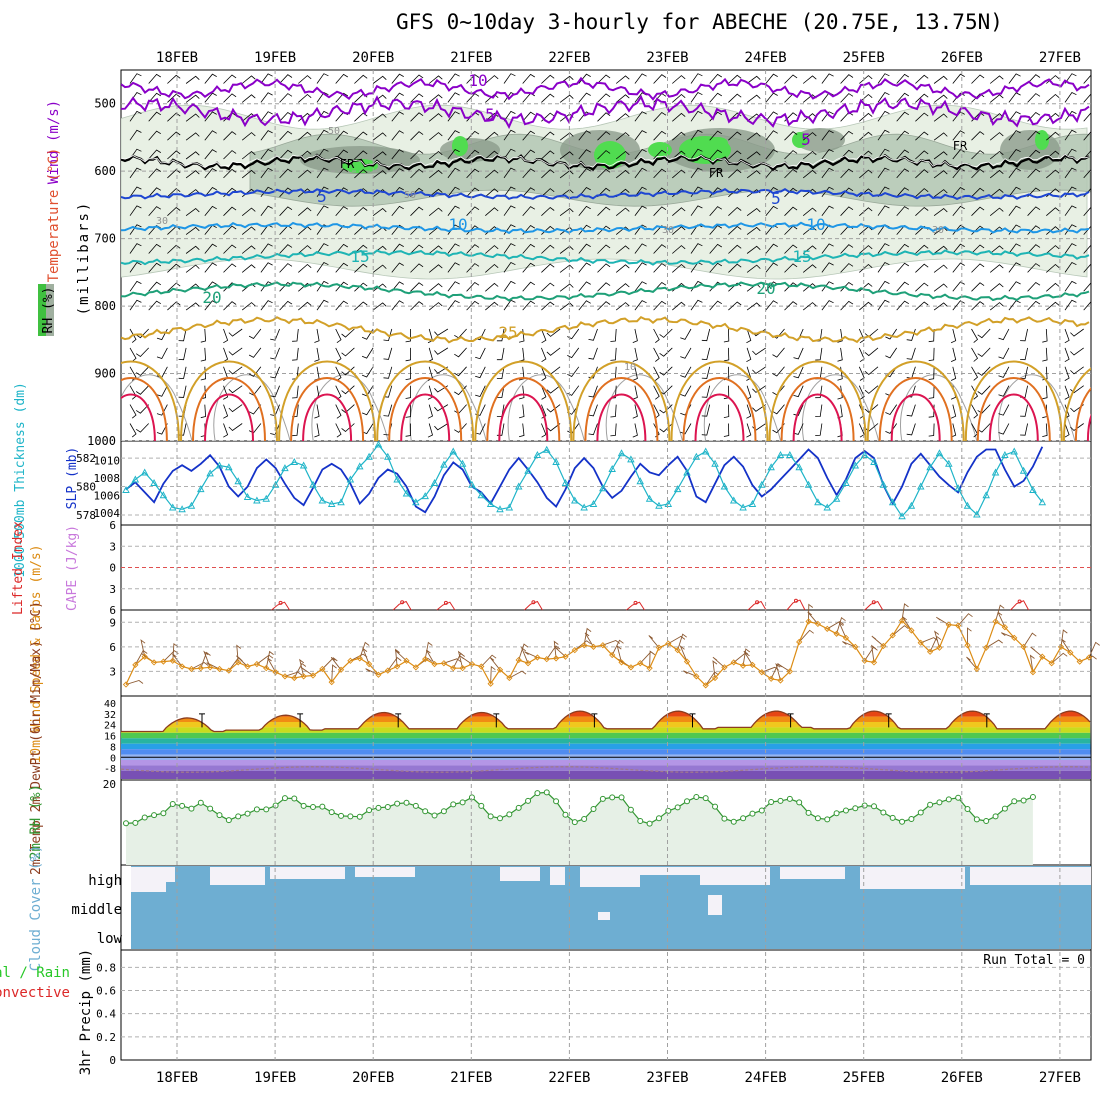 The height and width of the screenshot is (1100, 1100). What do you see at coordinates (606, 774) in the screenshot?
I see `temperature-band` at bounding box center [606, 774].